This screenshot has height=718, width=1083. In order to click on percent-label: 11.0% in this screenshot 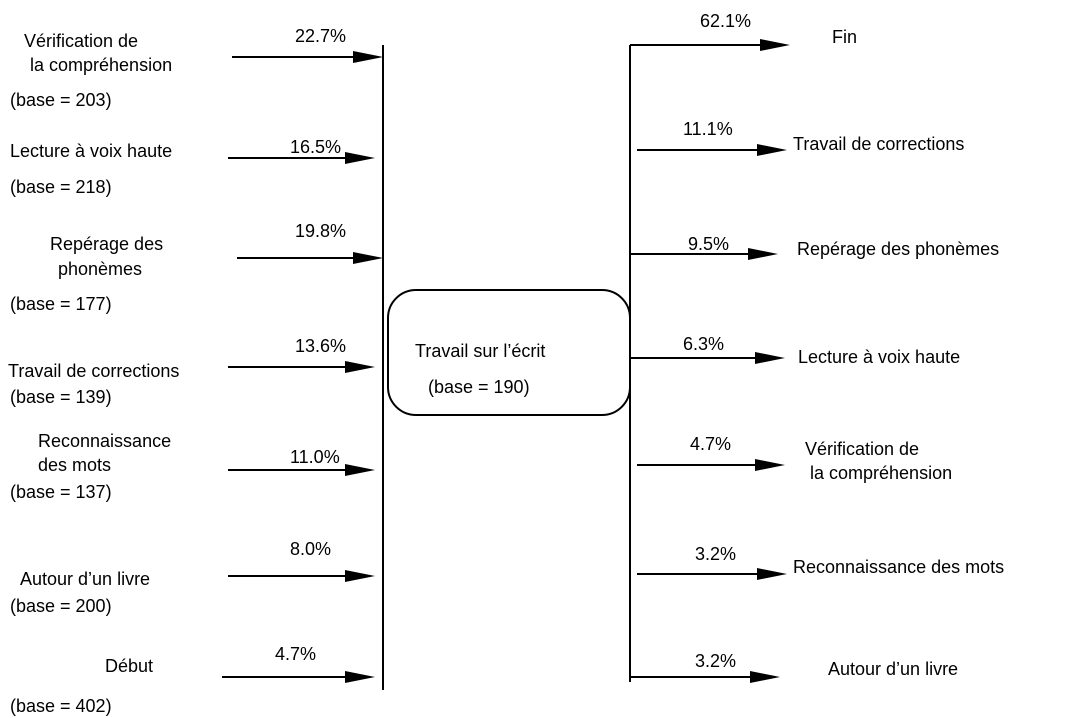, I will do `click(315, 457)`.